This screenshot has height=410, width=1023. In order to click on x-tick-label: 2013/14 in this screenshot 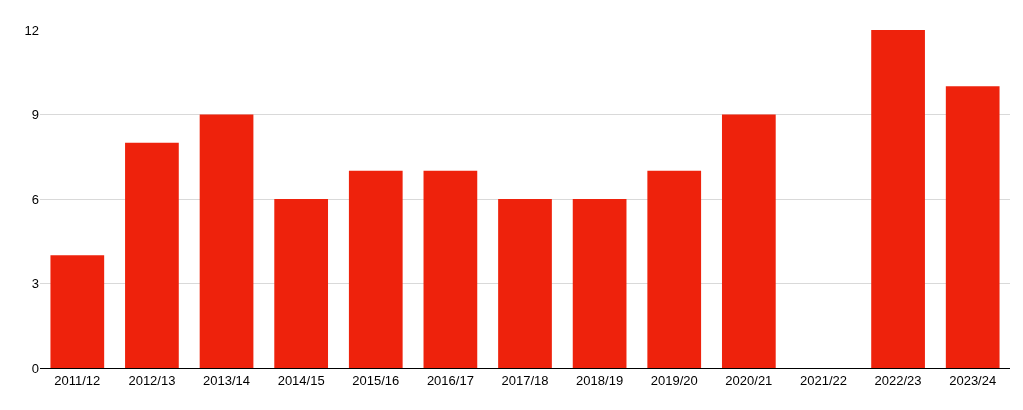, I will do `click(227, 380)`.